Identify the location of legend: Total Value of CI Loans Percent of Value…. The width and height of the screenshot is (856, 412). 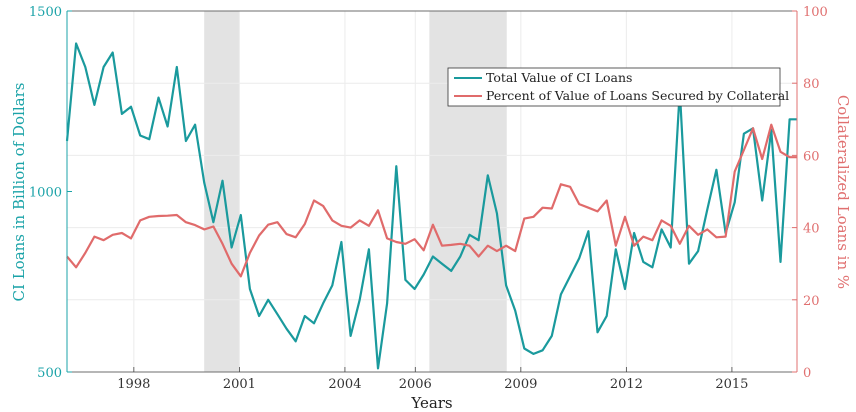
(618, 87).